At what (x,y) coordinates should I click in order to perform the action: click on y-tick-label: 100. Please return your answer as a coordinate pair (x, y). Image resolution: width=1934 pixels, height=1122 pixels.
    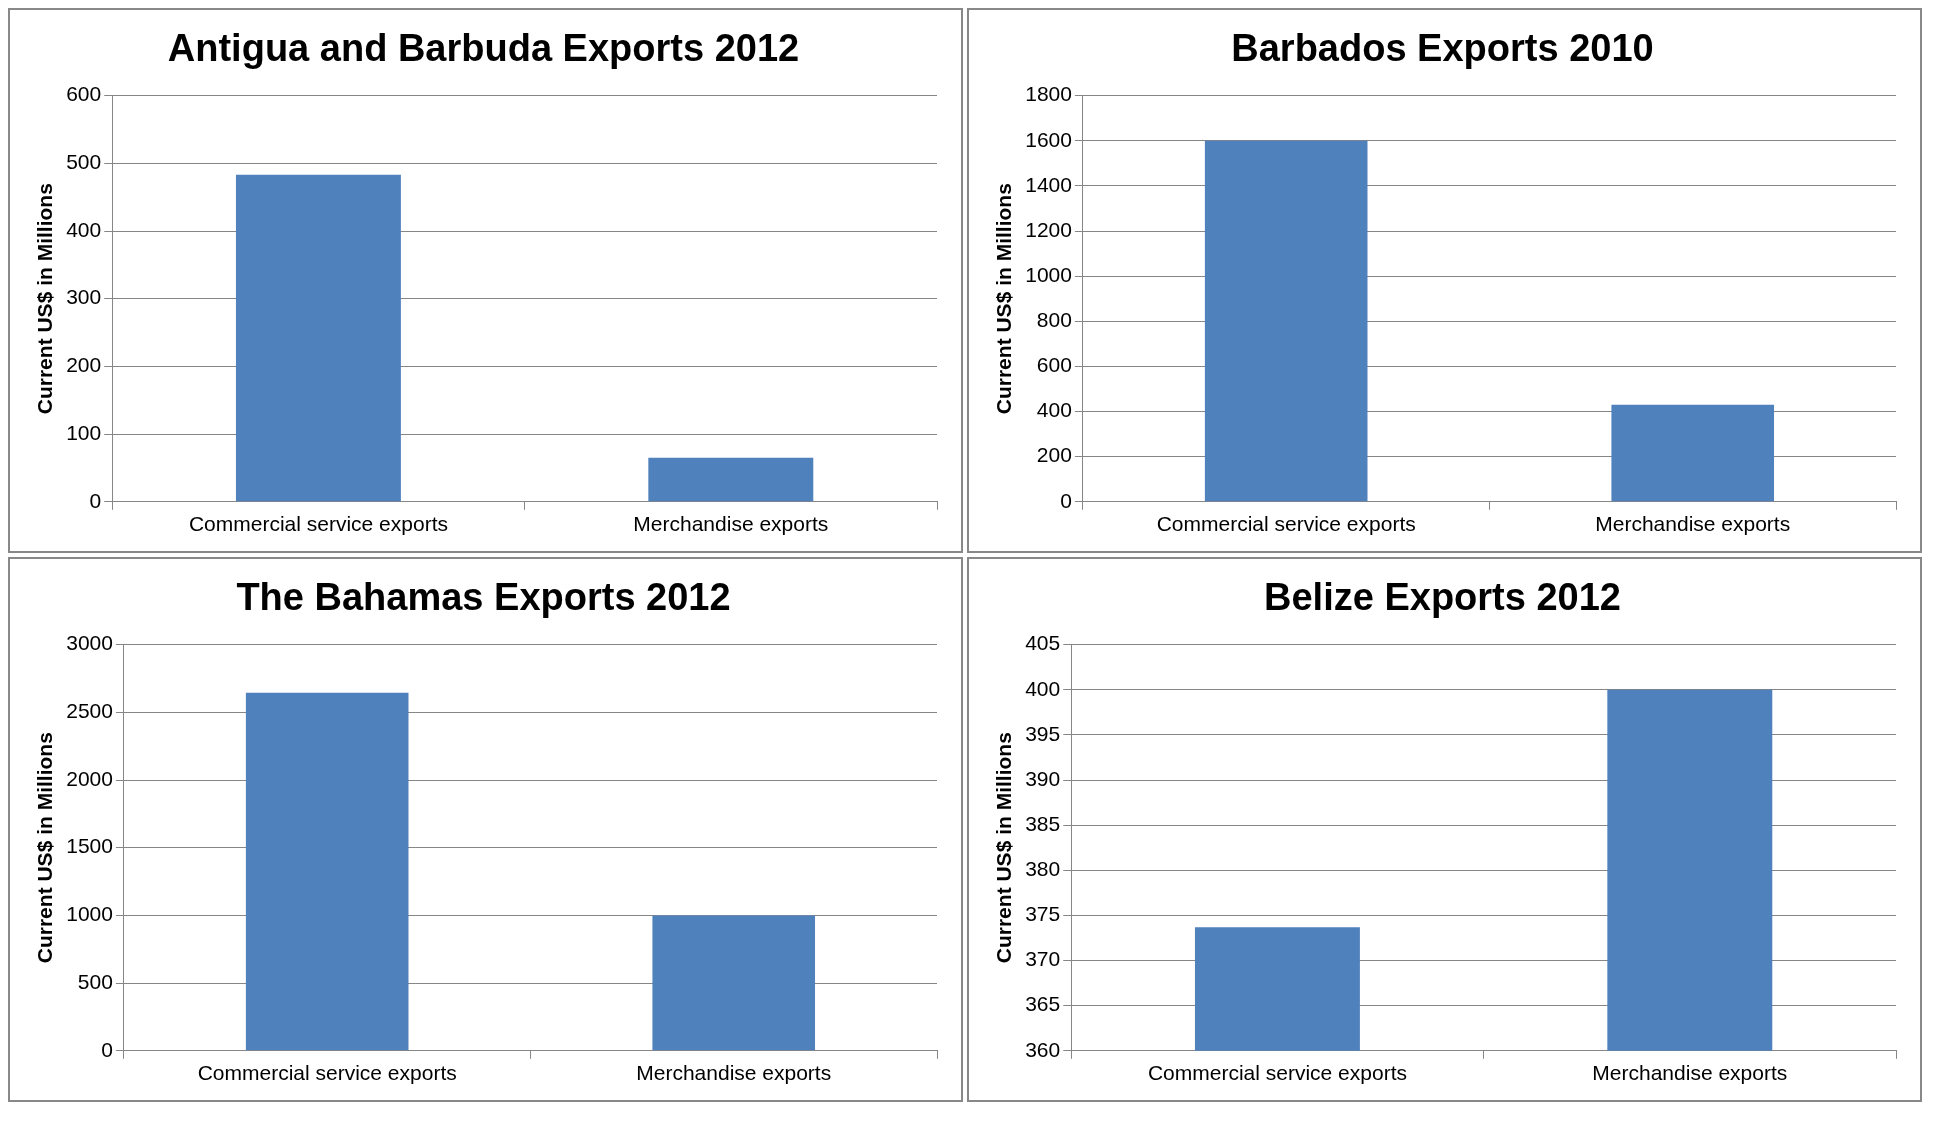
    Looking at the image, I should click on (84, 432).